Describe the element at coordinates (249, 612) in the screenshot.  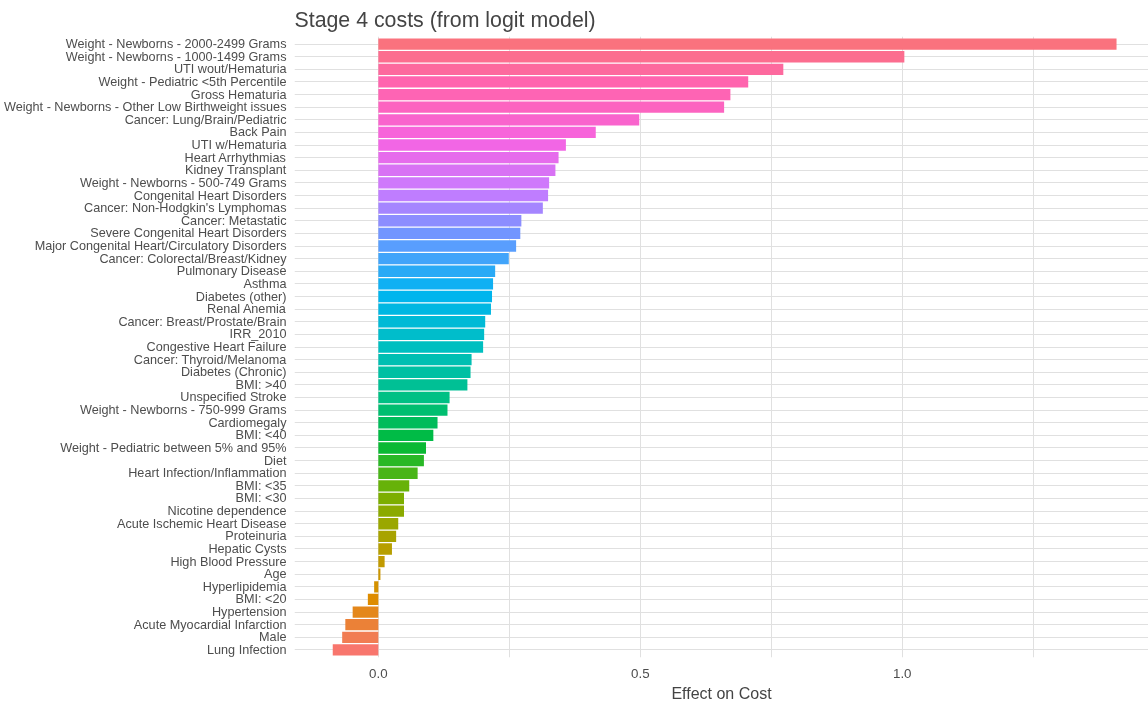
I see `y-tick-label: Hypertension` at that location.